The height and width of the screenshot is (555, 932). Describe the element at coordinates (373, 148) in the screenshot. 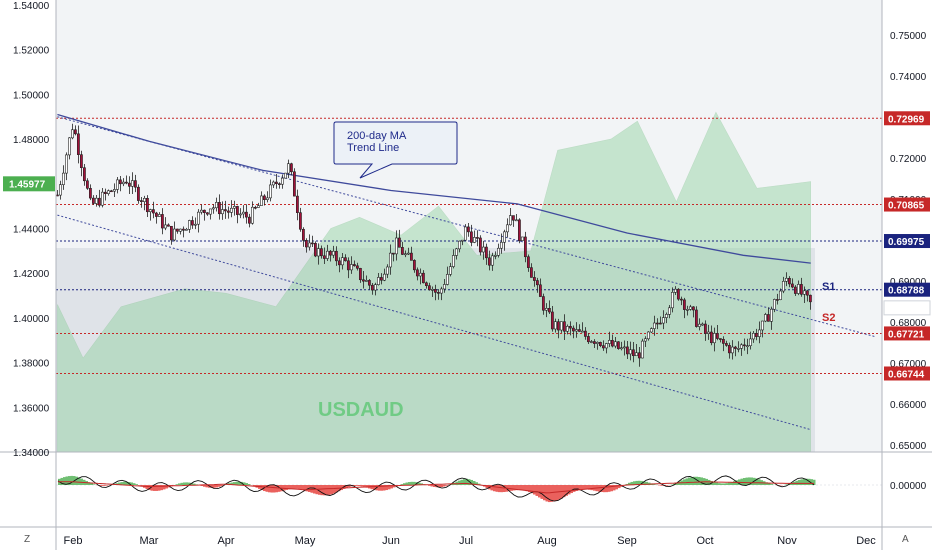

I see `annotation-text-1: Trend Line` at that location.